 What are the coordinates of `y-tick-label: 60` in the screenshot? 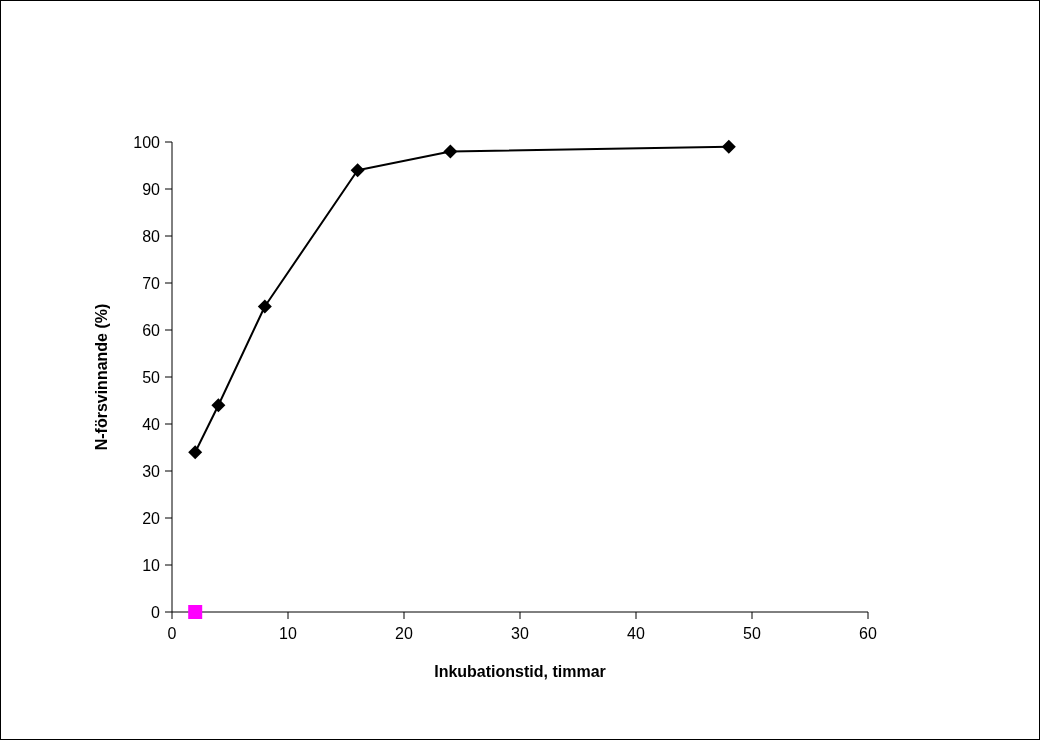 It's located at (151, 330).